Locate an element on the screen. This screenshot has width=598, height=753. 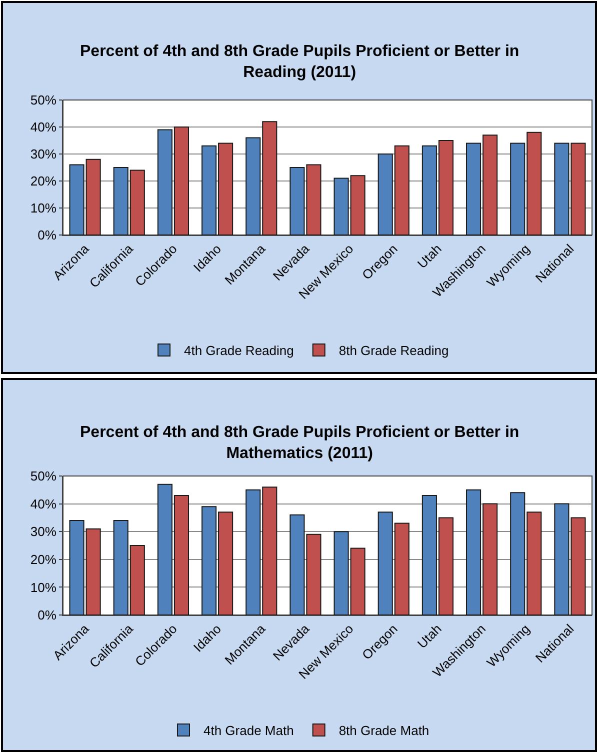
legend-label: 8th Grade Math is located at coordinates (384, 730).